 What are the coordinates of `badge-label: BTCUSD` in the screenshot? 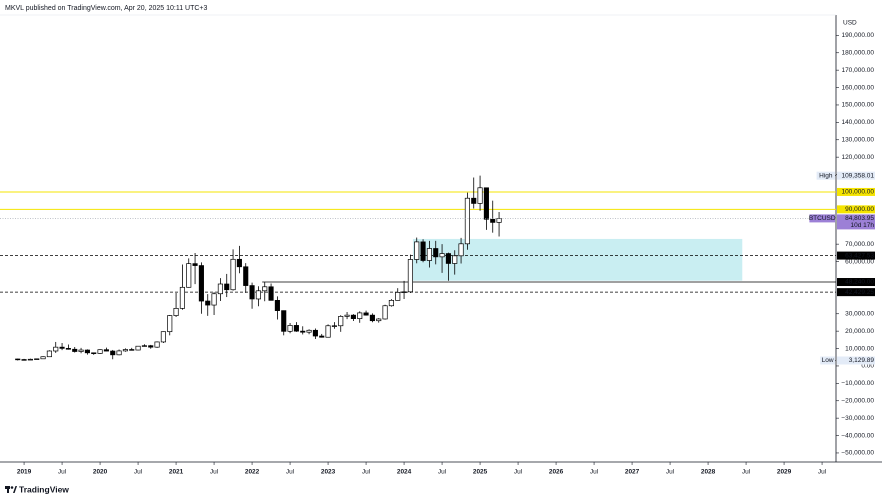 It's located at (822, 218).